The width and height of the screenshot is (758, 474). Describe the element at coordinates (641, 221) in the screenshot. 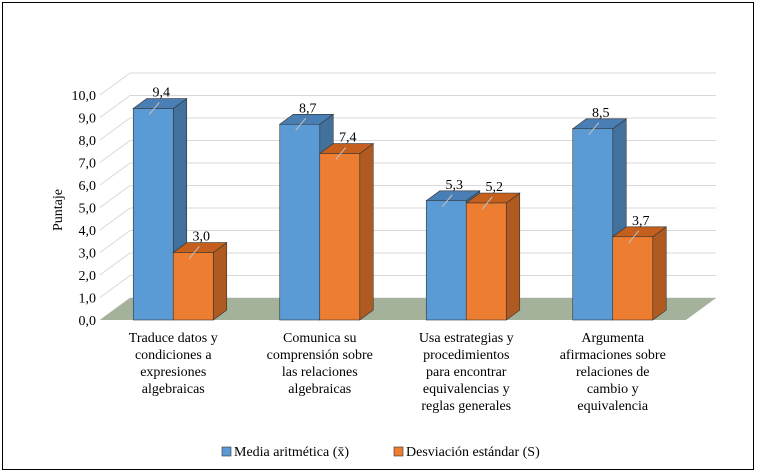

I see `data-label: 3,7` at that location.